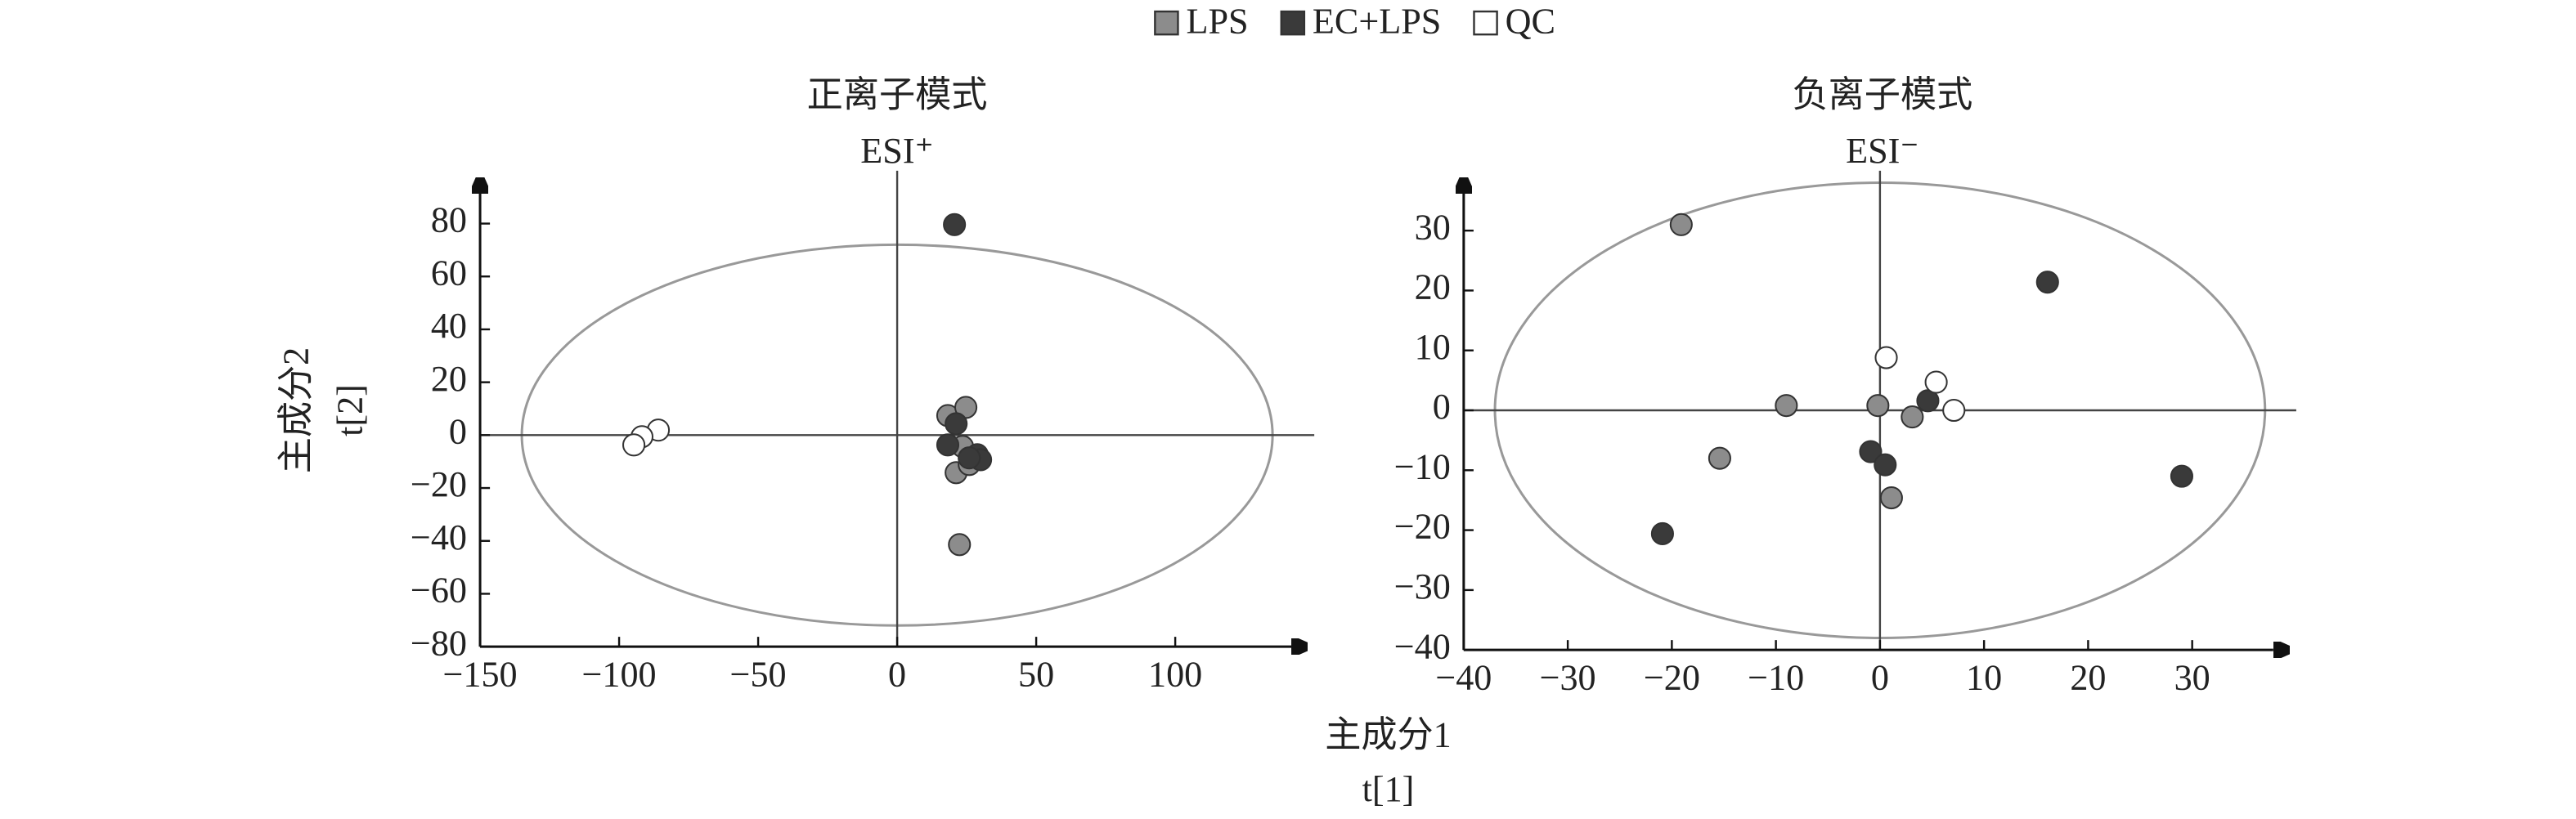 Image resolution: width=2576 pixels, height=819 pixels. What do you see at coordinates (2088, 677) in the screenshot?
I see `x-tick-label: 20` at bounding box center [2088, 677].